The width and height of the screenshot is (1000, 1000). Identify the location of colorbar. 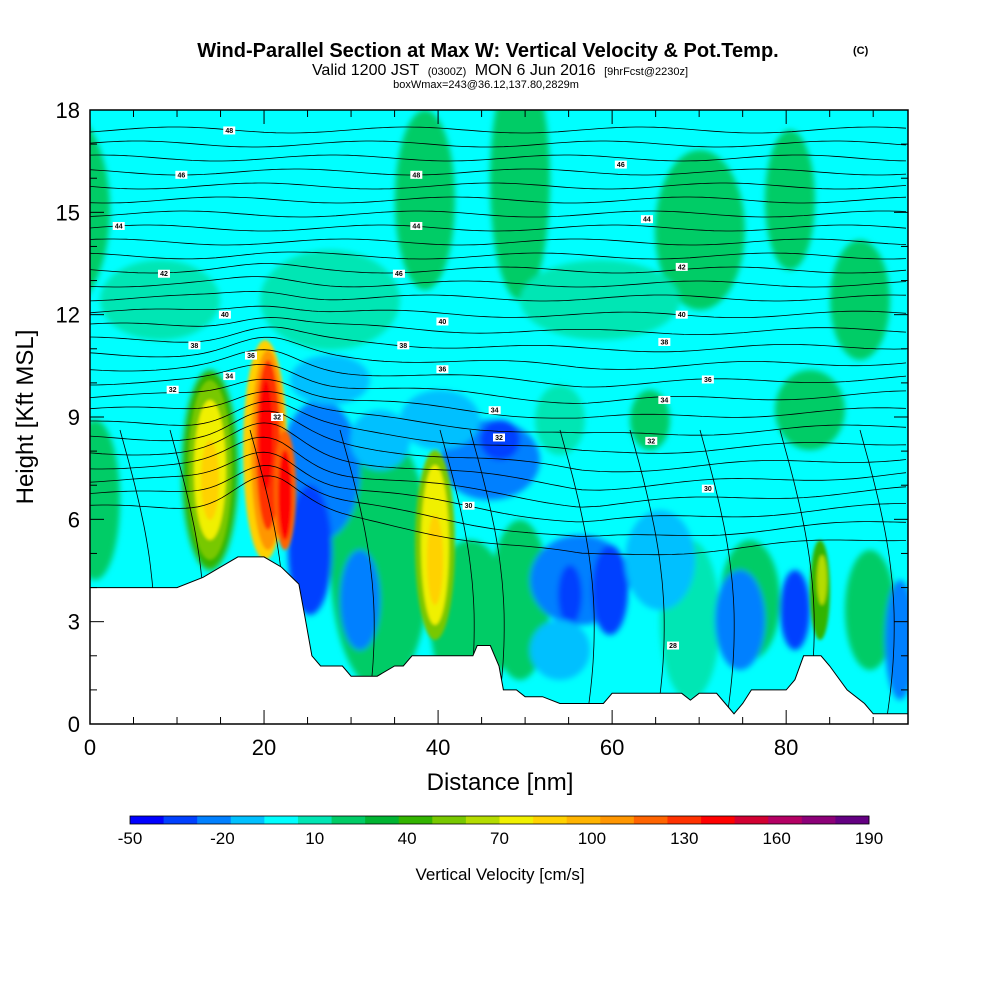
(499, 820).